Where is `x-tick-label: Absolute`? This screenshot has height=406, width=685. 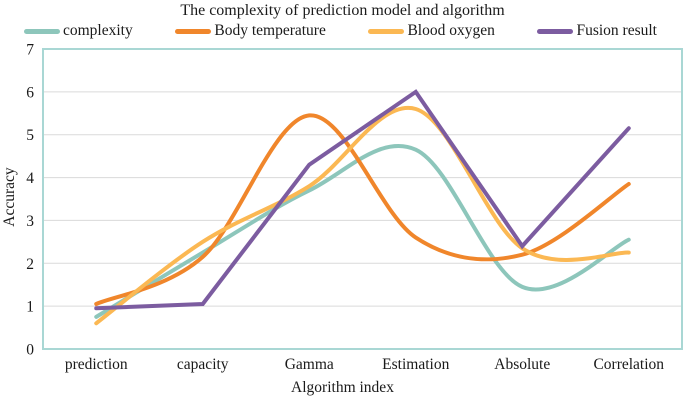 x-tick-label: Absolute is located at coordinates (522, 364).